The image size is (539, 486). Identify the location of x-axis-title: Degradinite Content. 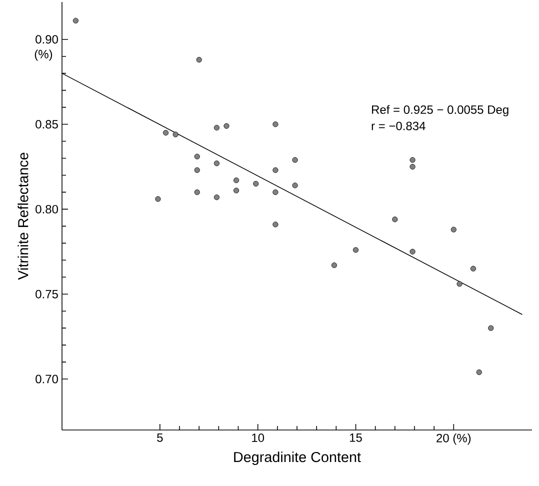
(297, 458).